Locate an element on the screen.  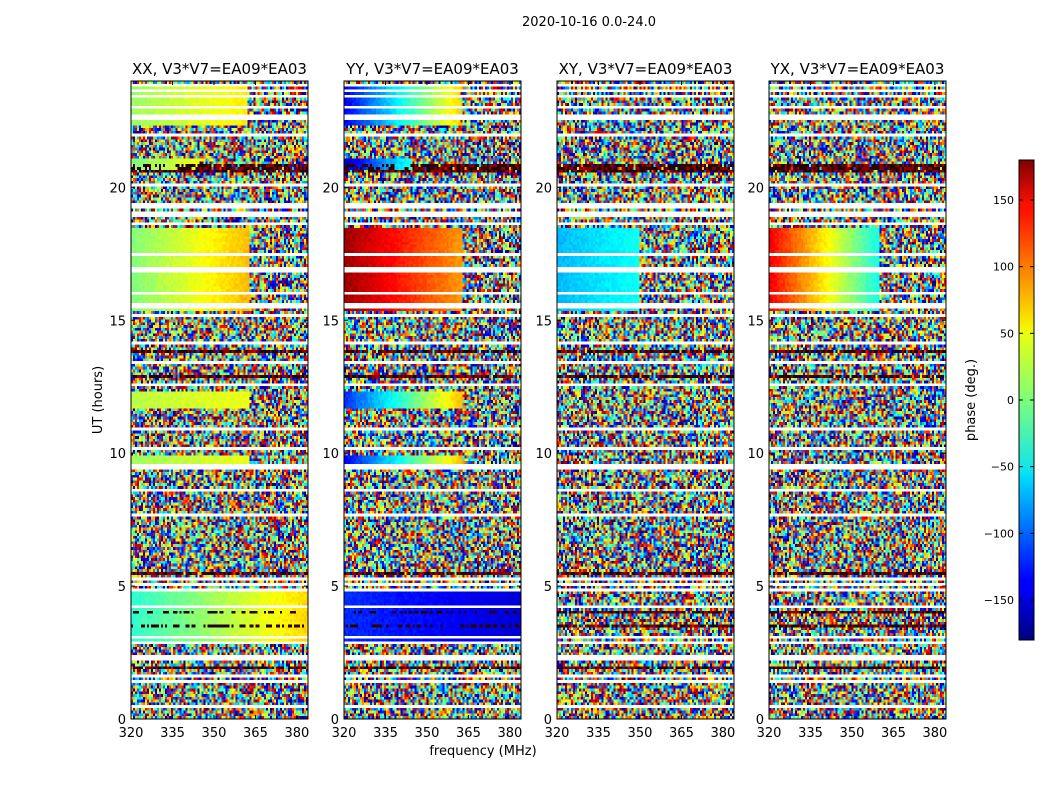
colorbar: −150 −100 −50 0 50 100 150 phase (deg.) is located at coordinates (999, 400).